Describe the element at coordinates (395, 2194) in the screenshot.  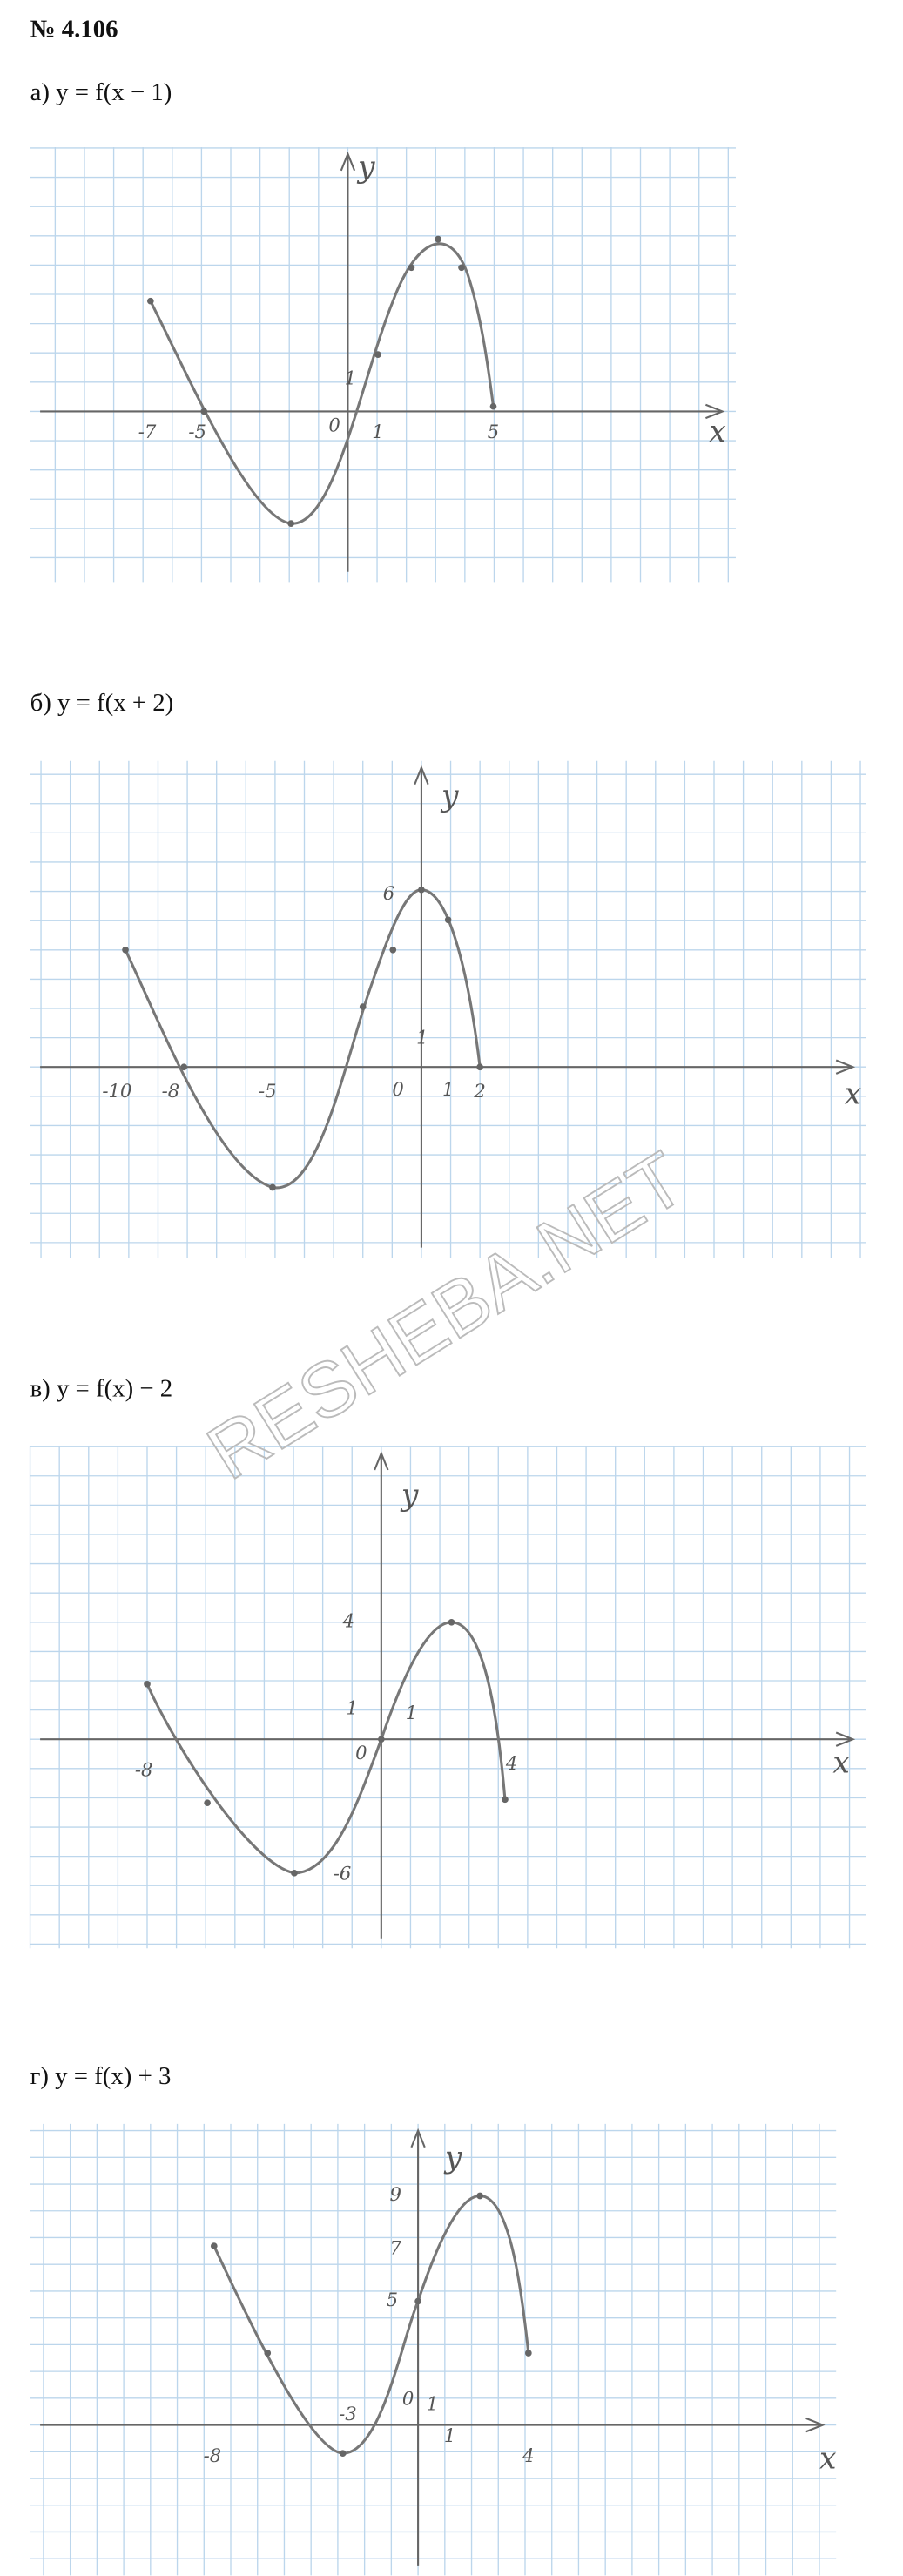
I see `y-tick-label: 9` at that location.